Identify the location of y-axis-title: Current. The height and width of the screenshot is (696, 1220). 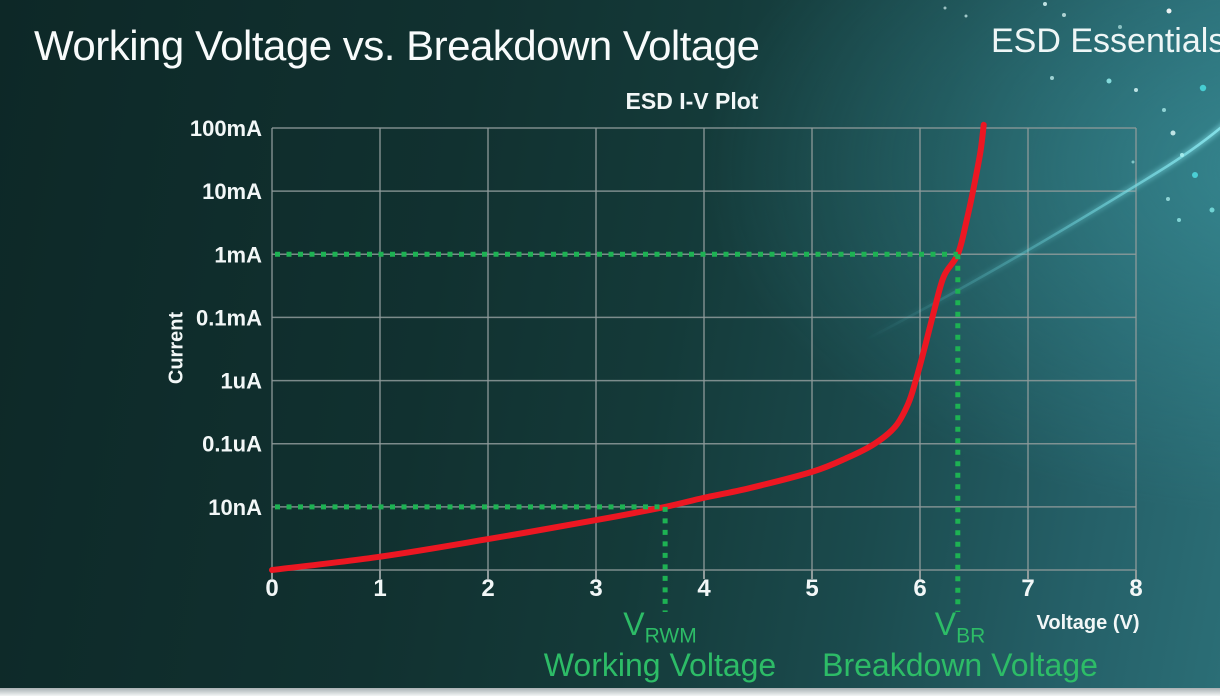
(176, 348).